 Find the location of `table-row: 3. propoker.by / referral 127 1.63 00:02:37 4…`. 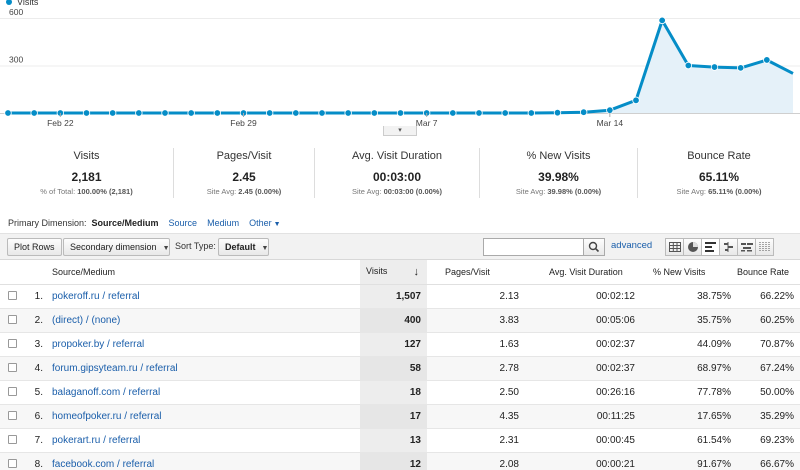

table-row: 3. propoker.by / referral 127 1.63 00:02:37 4… is located at coordinates (400, 344).